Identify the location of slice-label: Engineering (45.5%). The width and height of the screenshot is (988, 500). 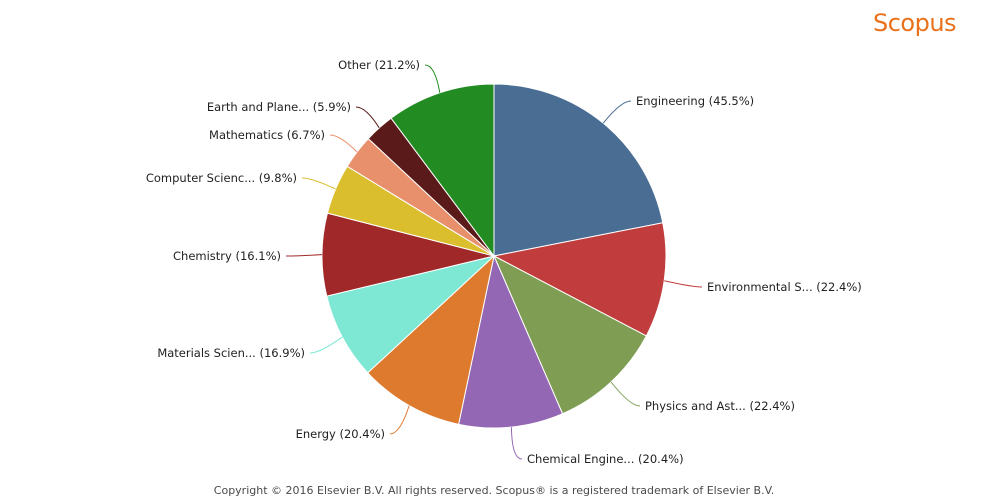
(695, 101).